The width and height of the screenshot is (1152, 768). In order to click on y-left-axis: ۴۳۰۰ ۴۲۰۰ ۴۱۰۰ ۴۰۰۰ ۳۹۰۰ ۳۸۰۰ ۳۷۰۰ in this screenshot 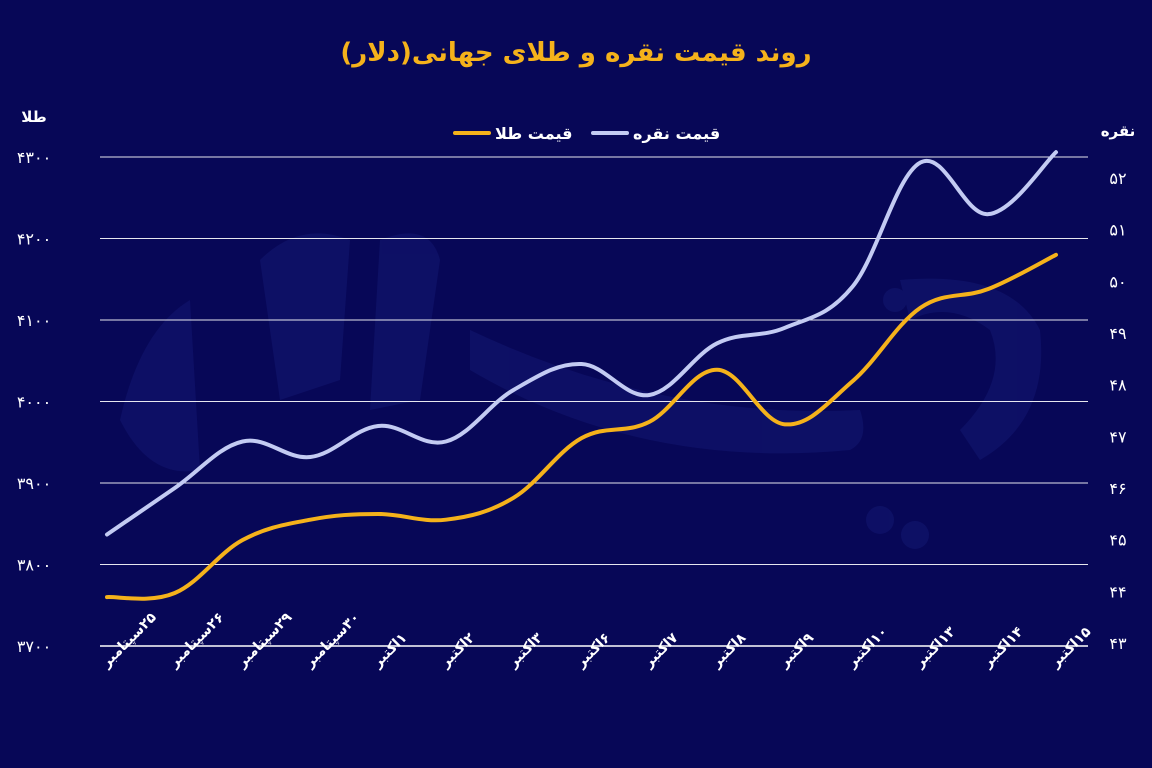, I will do `click(34, 402)`.